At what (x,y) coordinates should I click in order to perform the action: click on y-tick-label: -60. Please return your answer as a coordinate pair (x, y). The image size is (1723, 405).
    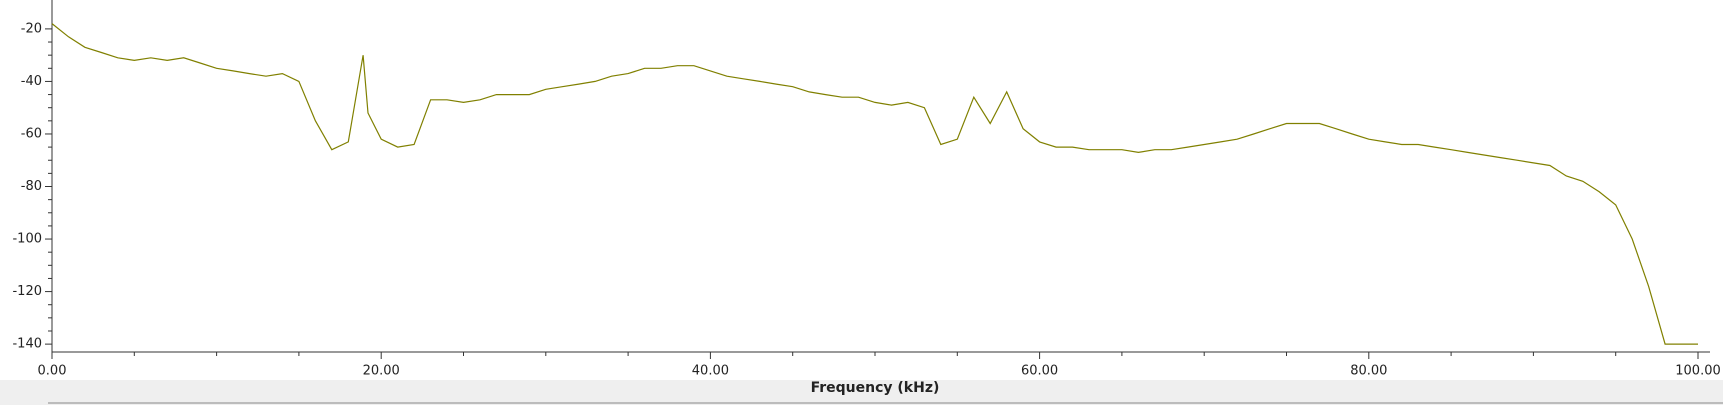
    Looking at the image, I should click on (31, 133).